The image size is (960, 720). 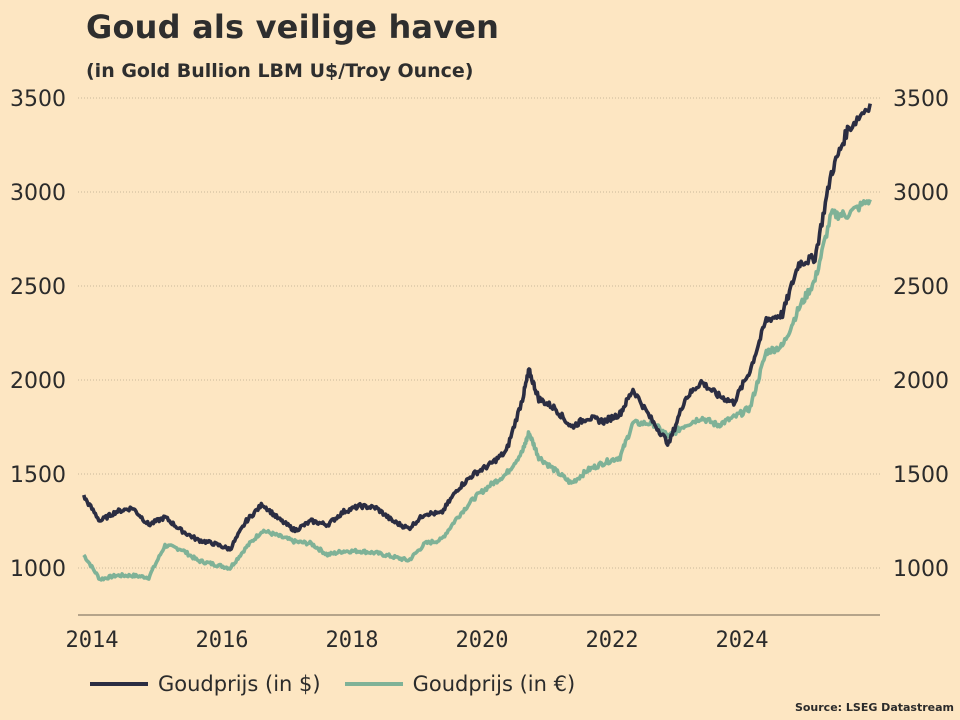 What do you see at coordinates (874, 707) in the screenshot?
I see `source-note: Source: LSEG Datastream` at bounding box center [874, 707].